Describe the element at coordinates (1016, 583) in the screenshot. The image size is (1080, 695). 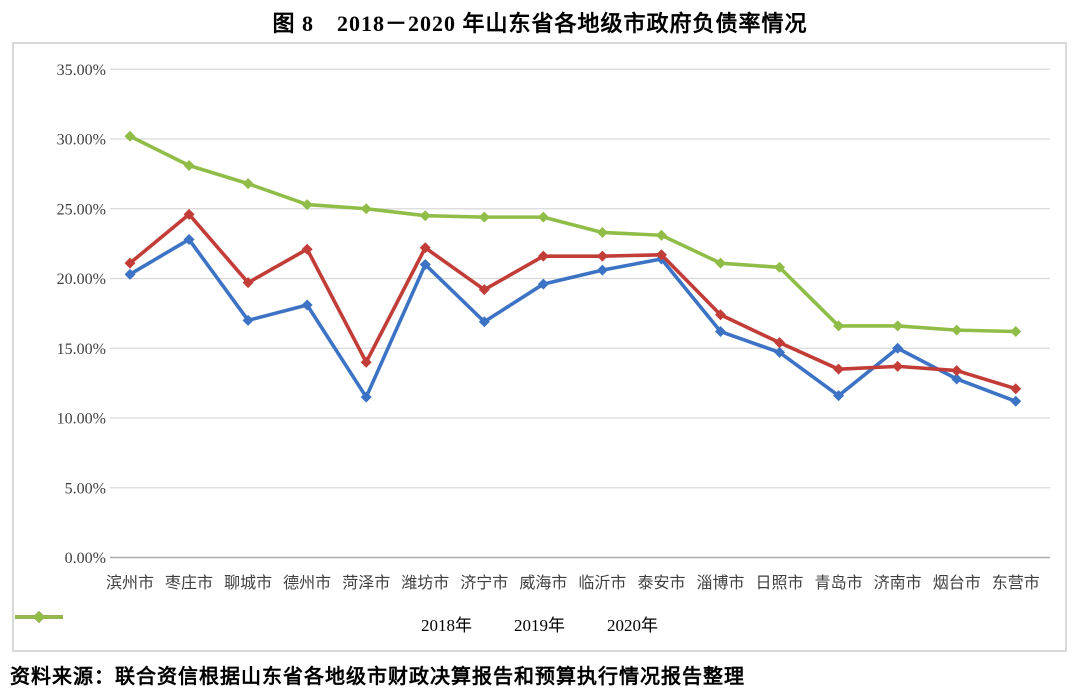
I see `x-axis-label: 东营市` at that location.